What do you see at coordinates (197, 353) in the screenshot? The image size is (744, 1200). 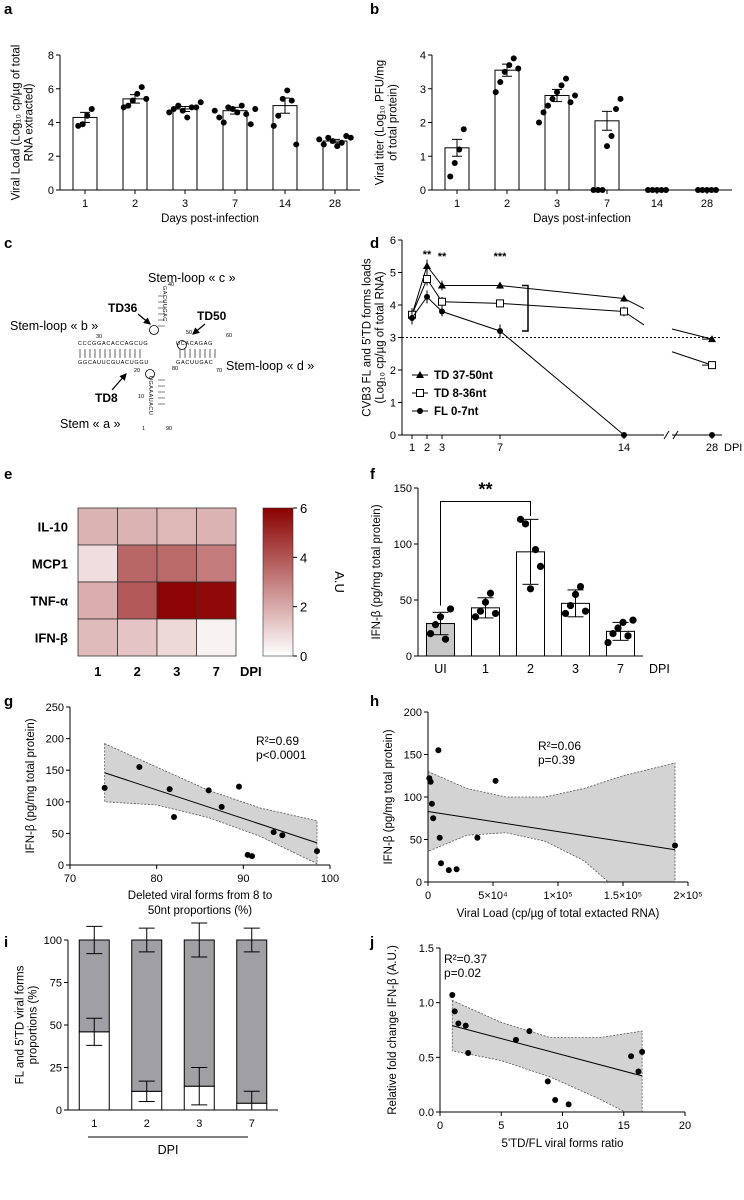 I see `pairs-stem-d` at bounding box center [197, 353].